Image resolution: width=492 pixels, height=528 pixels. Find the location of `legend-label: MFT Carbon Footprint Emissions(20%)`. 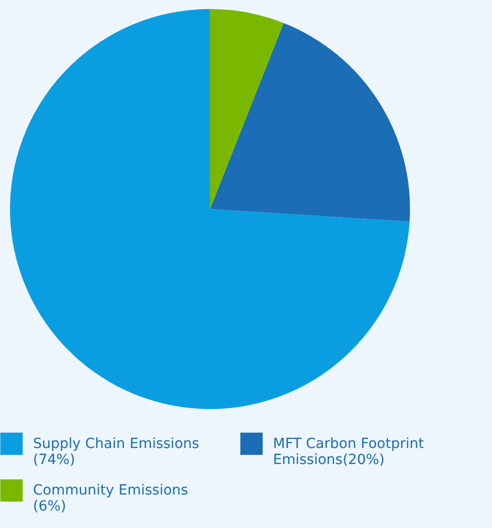

legend-label: MFT Carbon Footprint Emissions(20%) is located at coordinates (348, 452).